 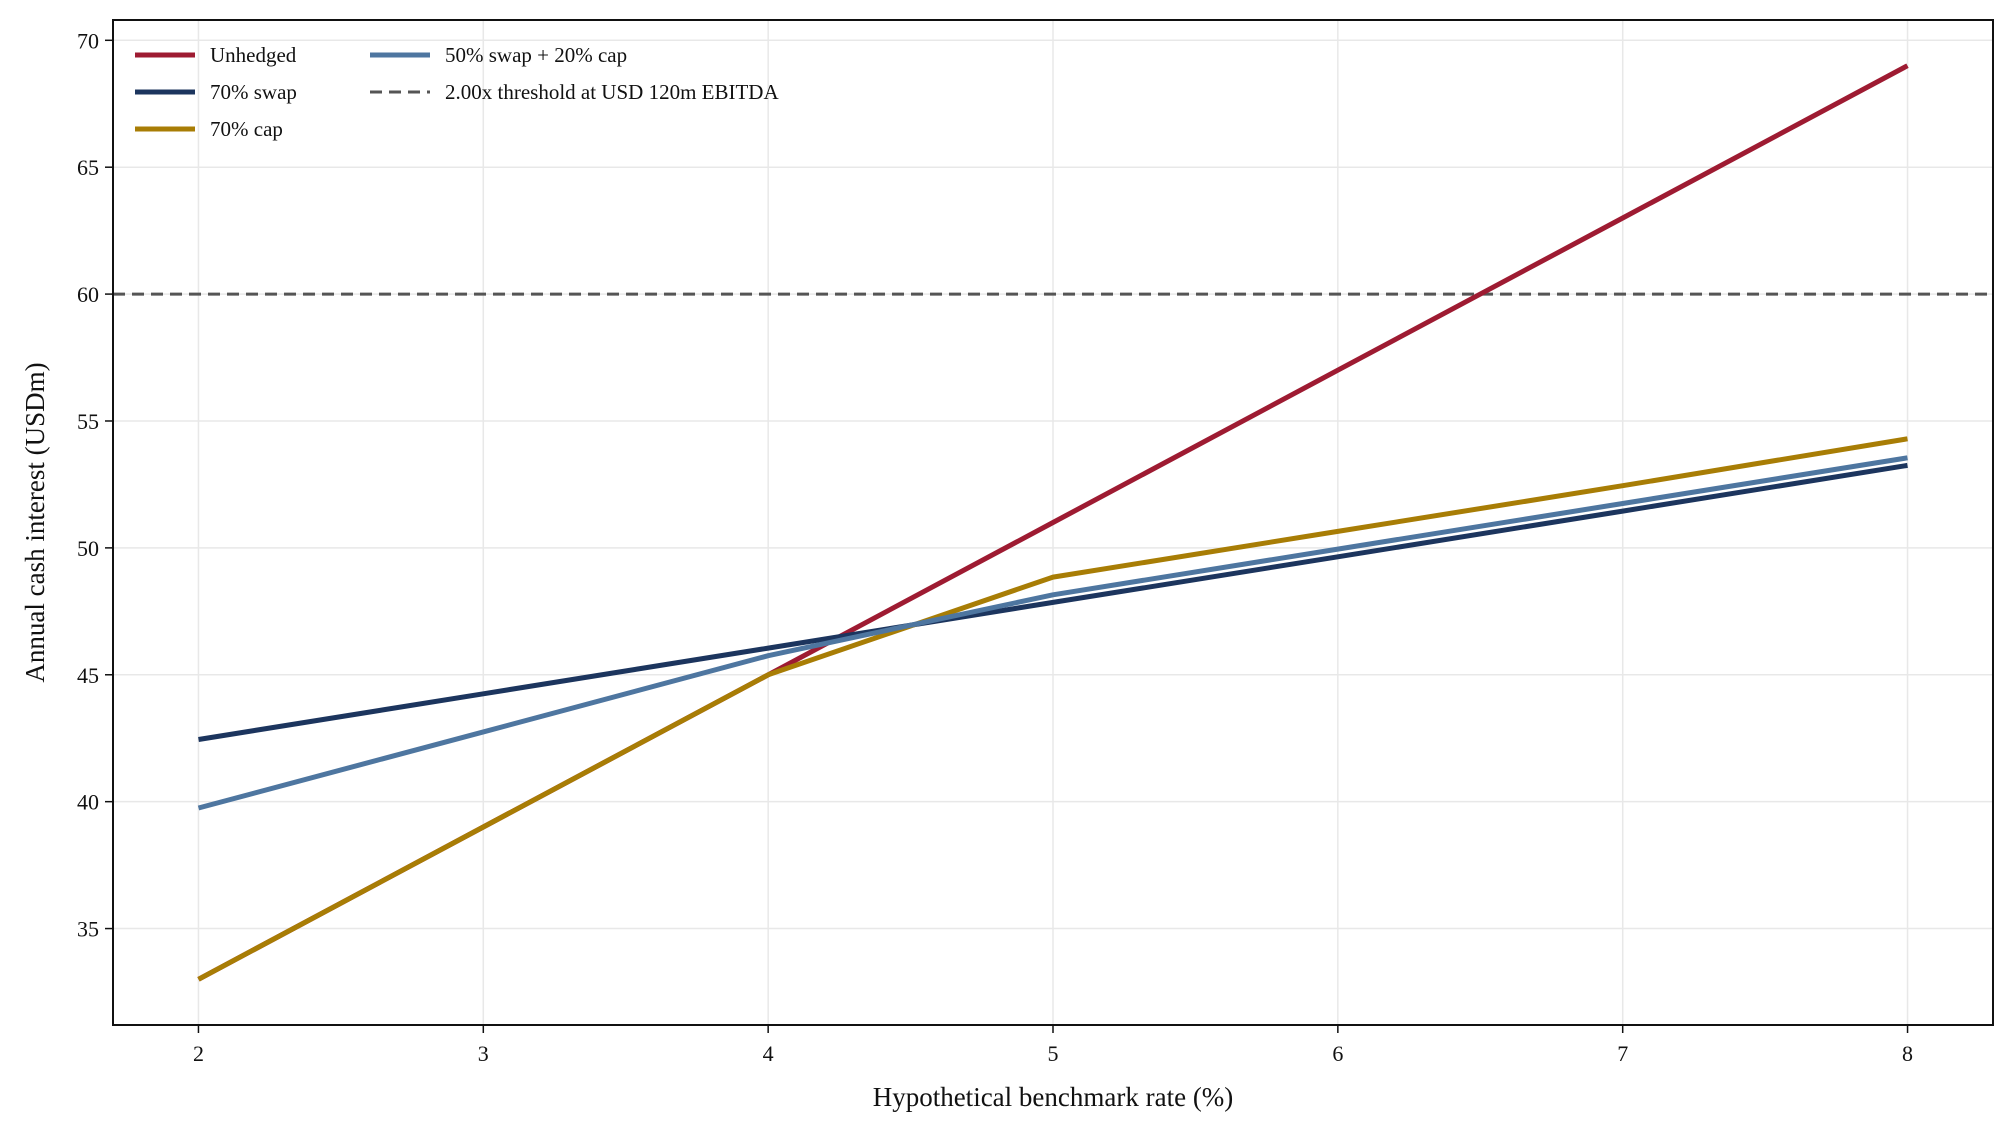 I want to click on y-tick-label: 45, so click(x=88, y=675).